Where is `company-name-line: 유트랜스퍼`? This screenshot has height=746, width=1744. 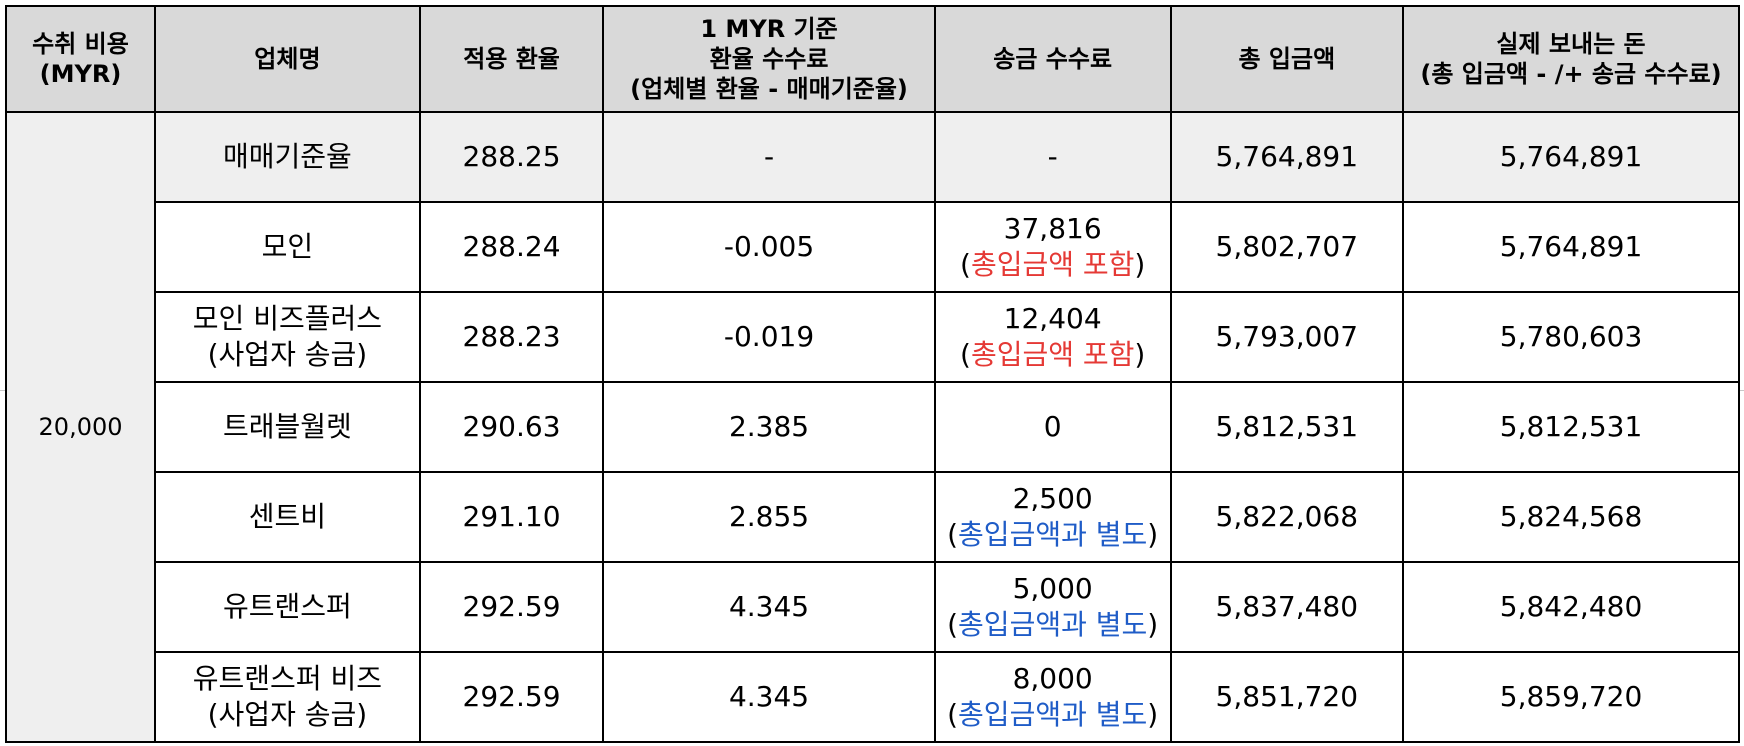
company-name-line: 유트랜스퍼 is located at coordinates (287, 606).